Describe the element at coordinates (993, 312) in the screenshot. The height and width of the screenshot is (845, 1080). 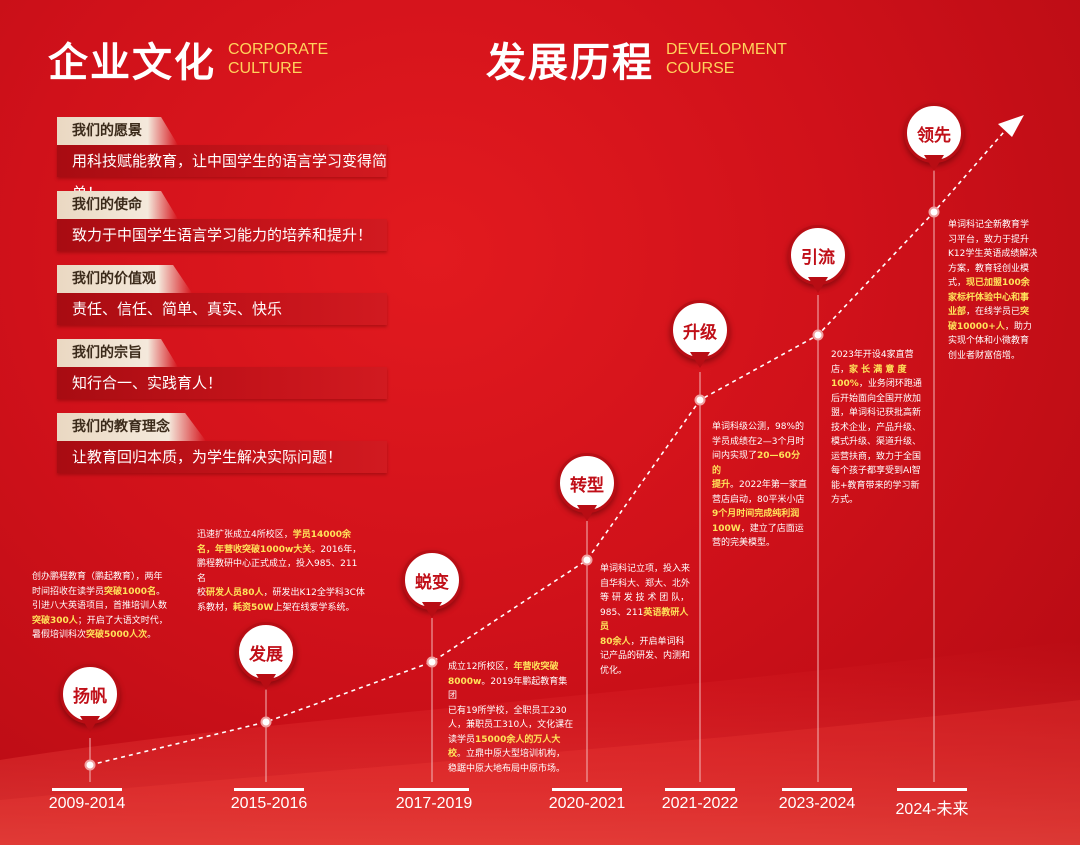
I see `description-text: ，在线学员已` at that location.